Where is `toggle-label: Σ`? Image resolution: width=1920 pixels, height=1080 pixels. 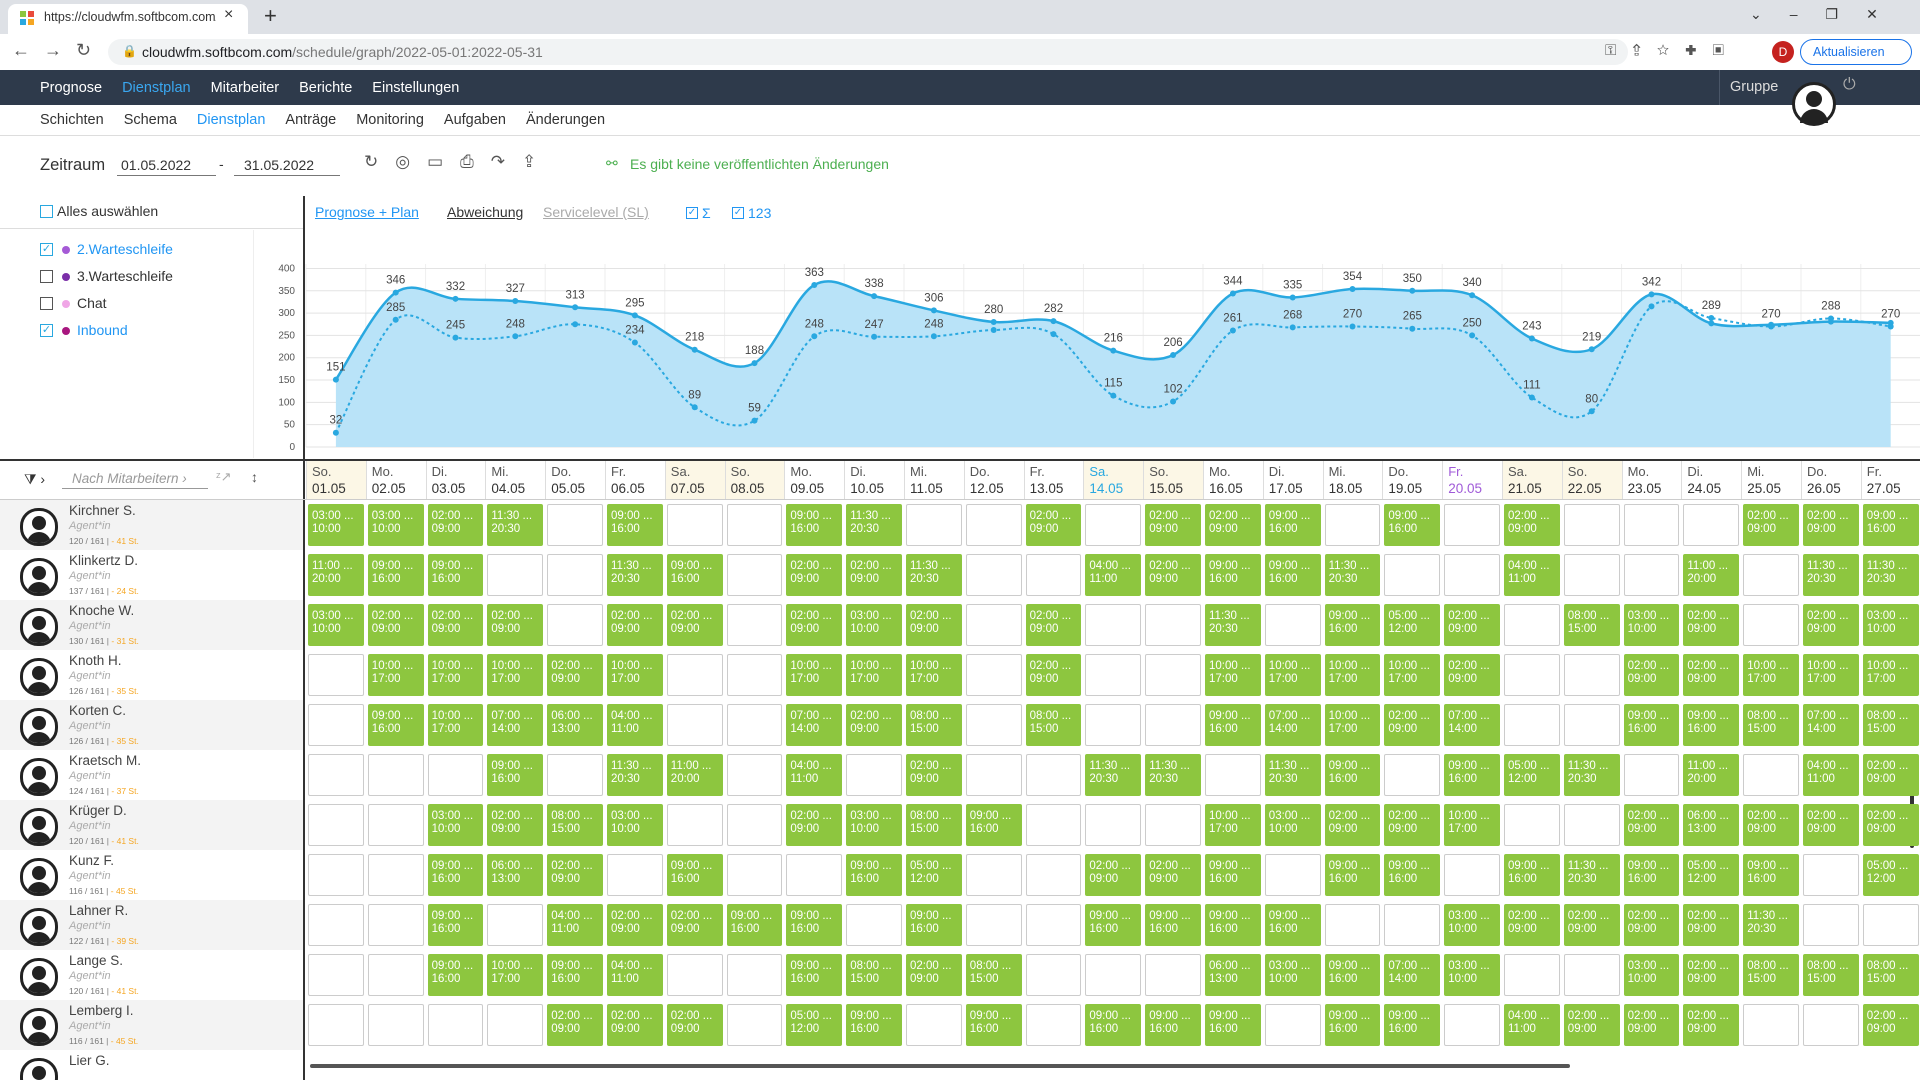
toggle-label: Σ is located at coordinates (706, 213).